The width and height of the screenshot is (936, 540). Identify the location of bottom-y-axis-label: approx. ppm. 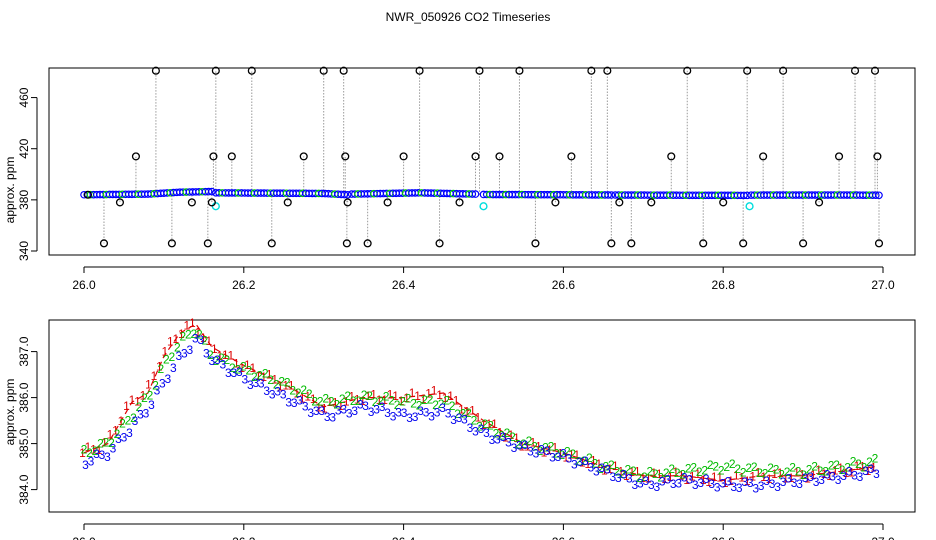
(10, 412).